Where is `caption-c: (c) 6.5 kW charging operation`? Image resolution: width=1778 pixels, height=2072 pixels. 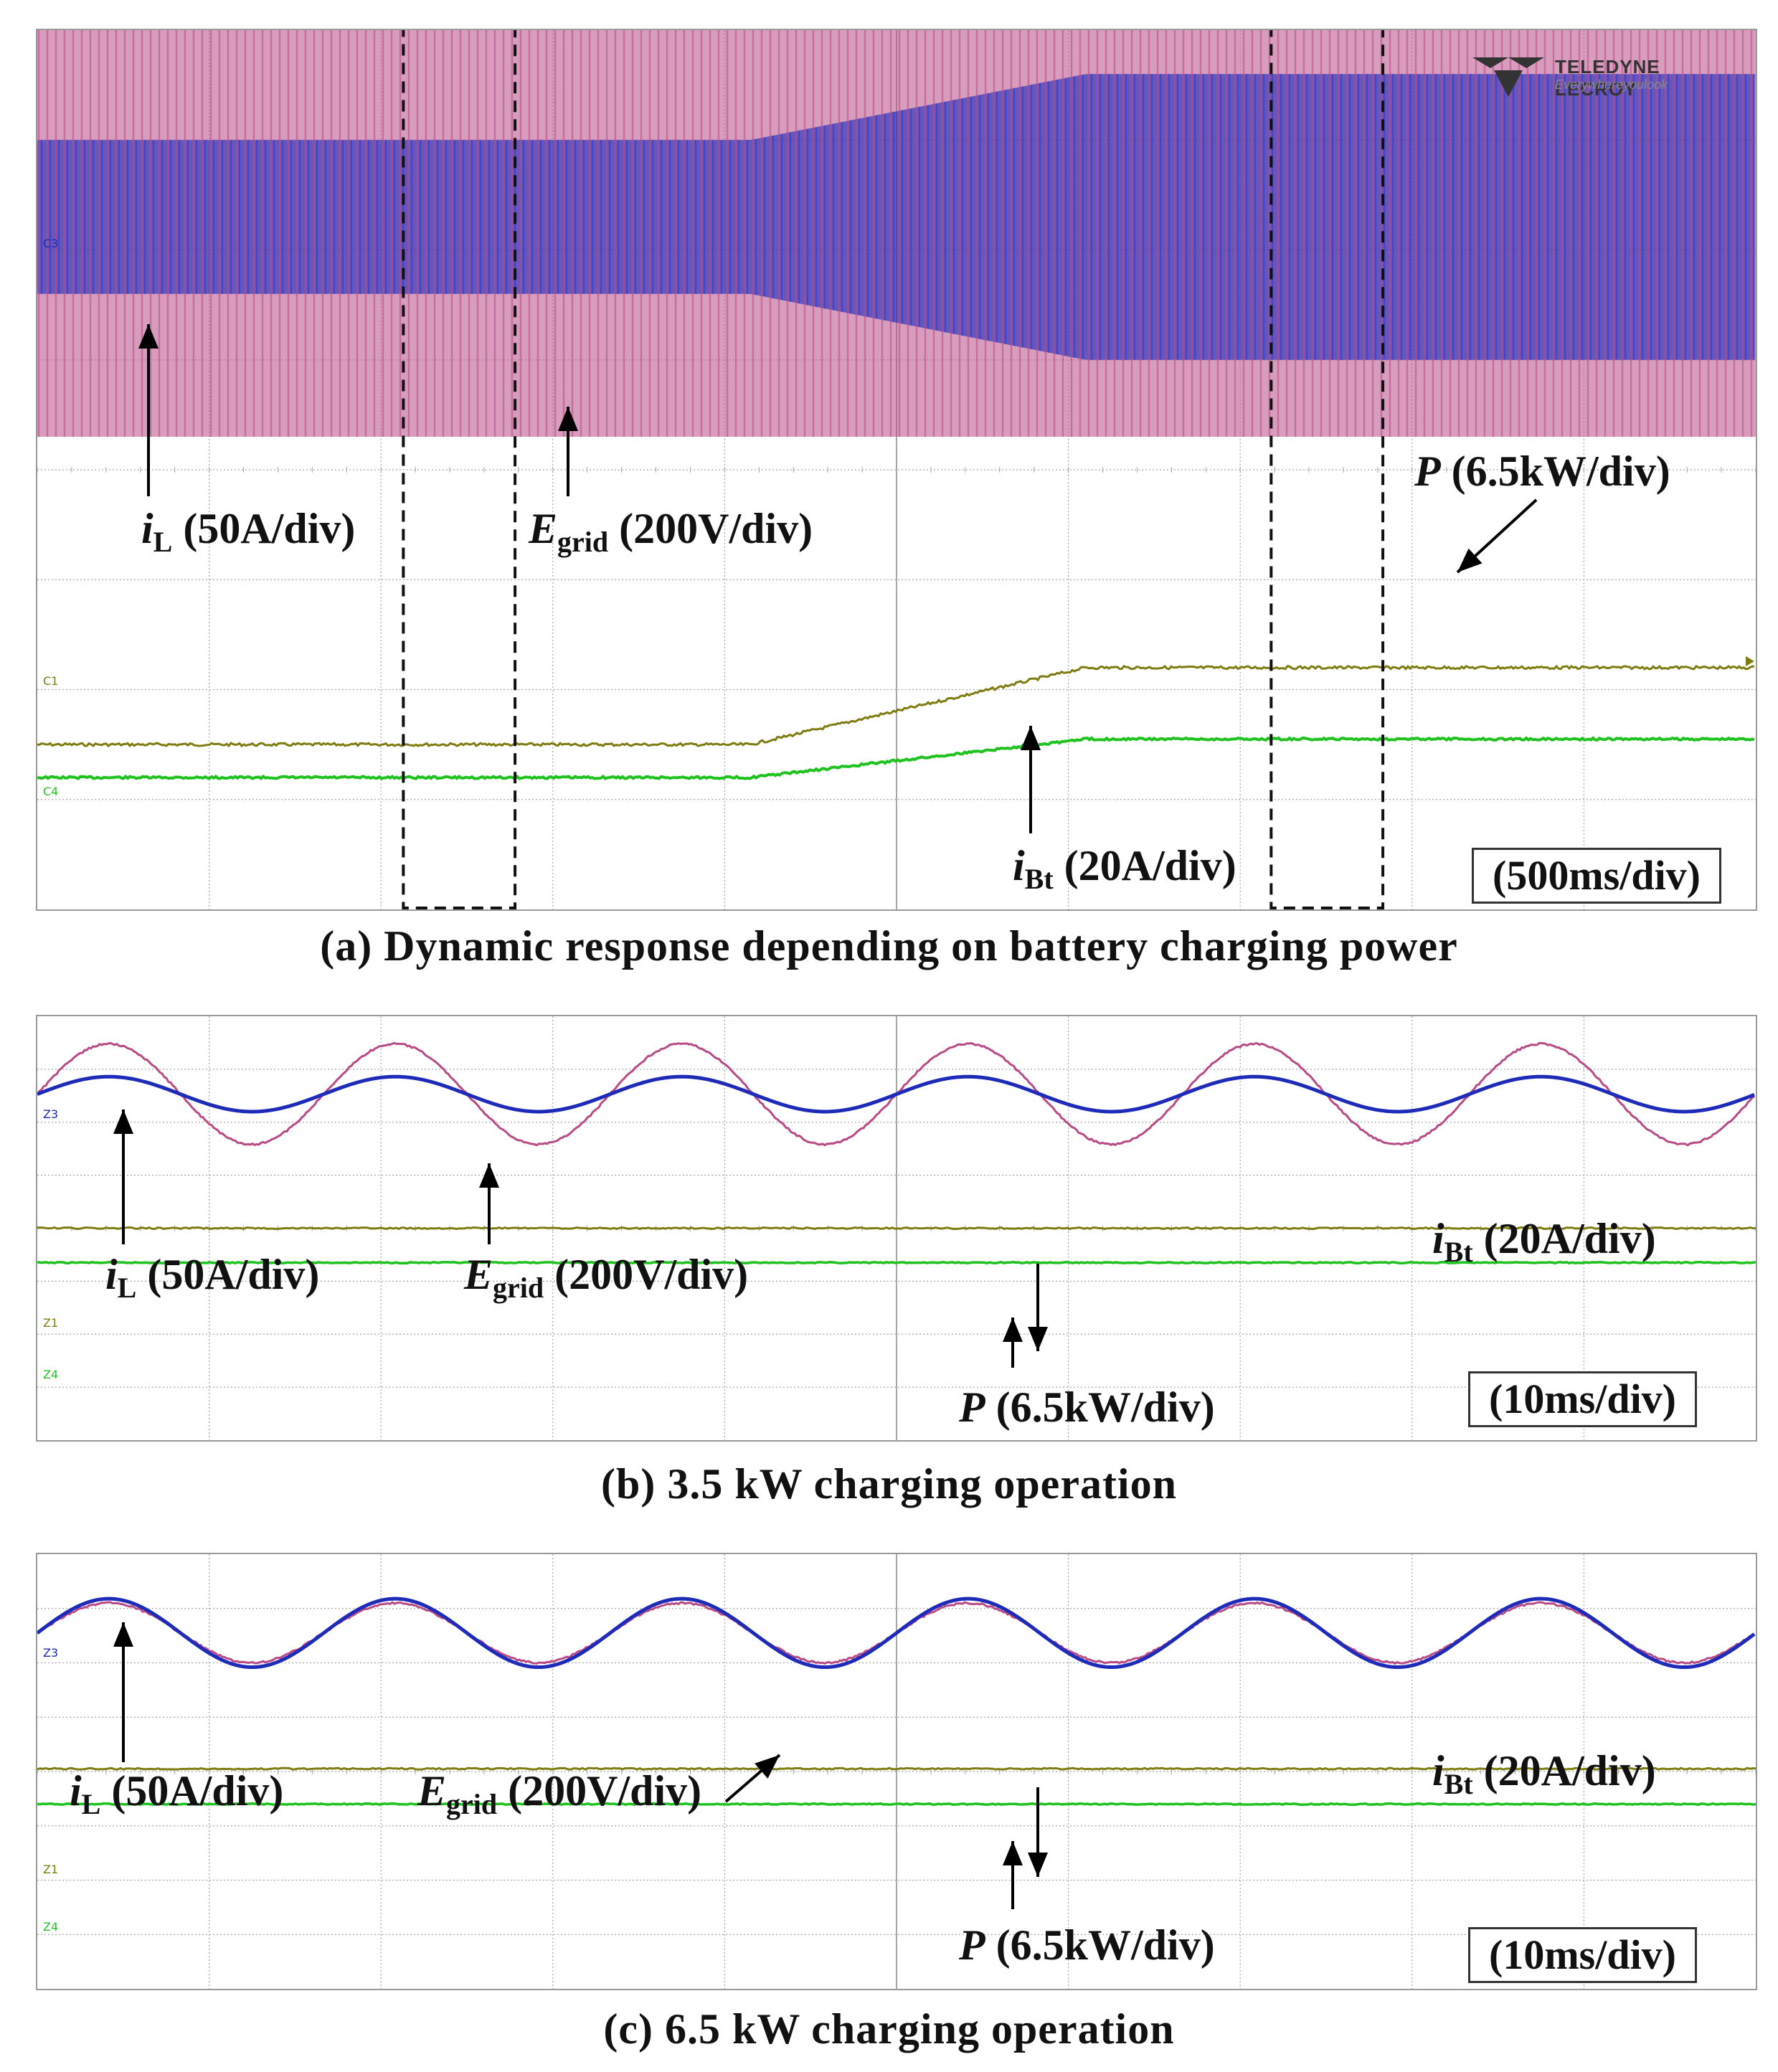
caption-c: (c) 6.5 kW charging operation is located at coordinates (889, 2029).